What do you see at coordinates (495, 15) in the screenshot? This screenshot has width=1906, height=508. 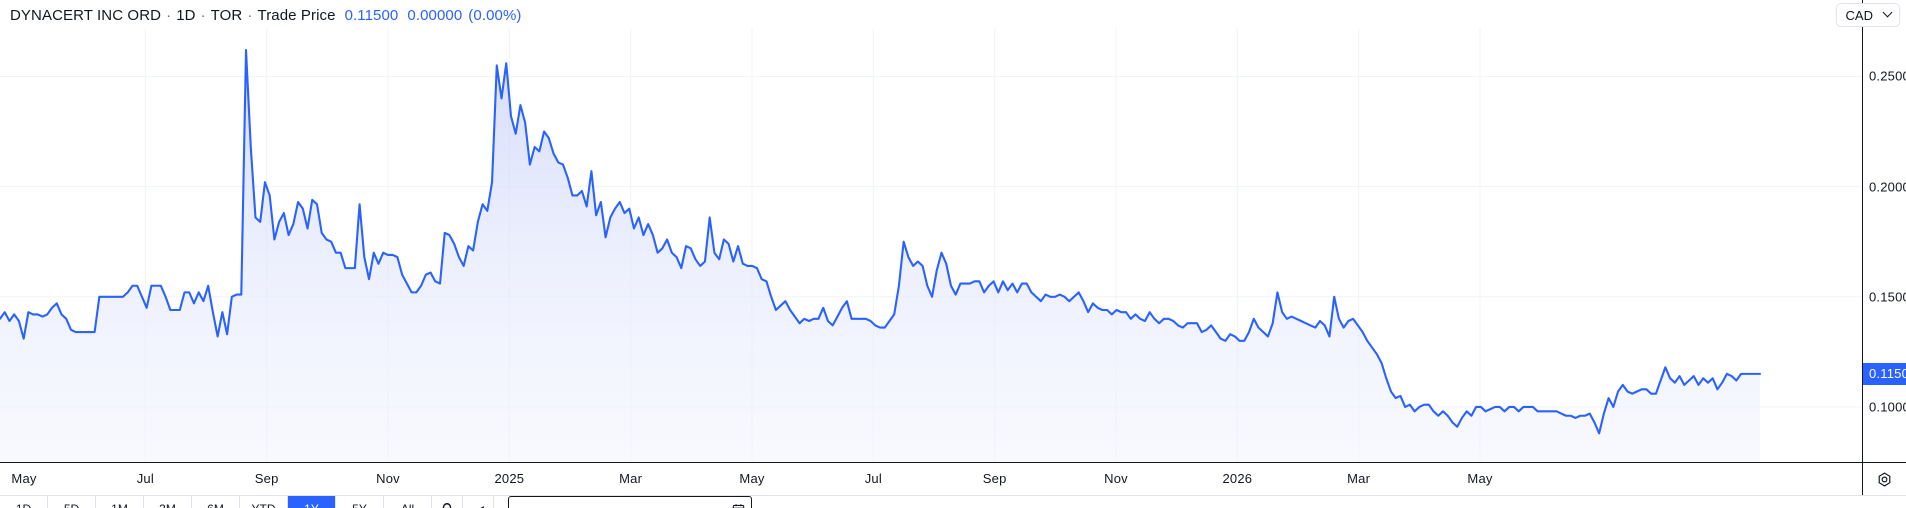 I see `change-percent-value: (0.00%)` at bounding box center [495, 15].